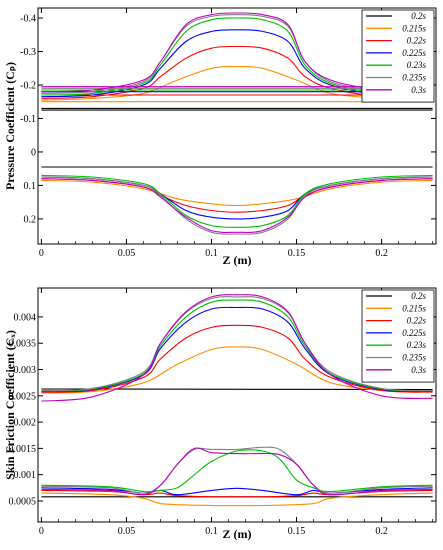  What do you see at coordinates (25, 423) in the screenshot?
I see `y-tick-label: 0.002` at bounding box center [25, 423].